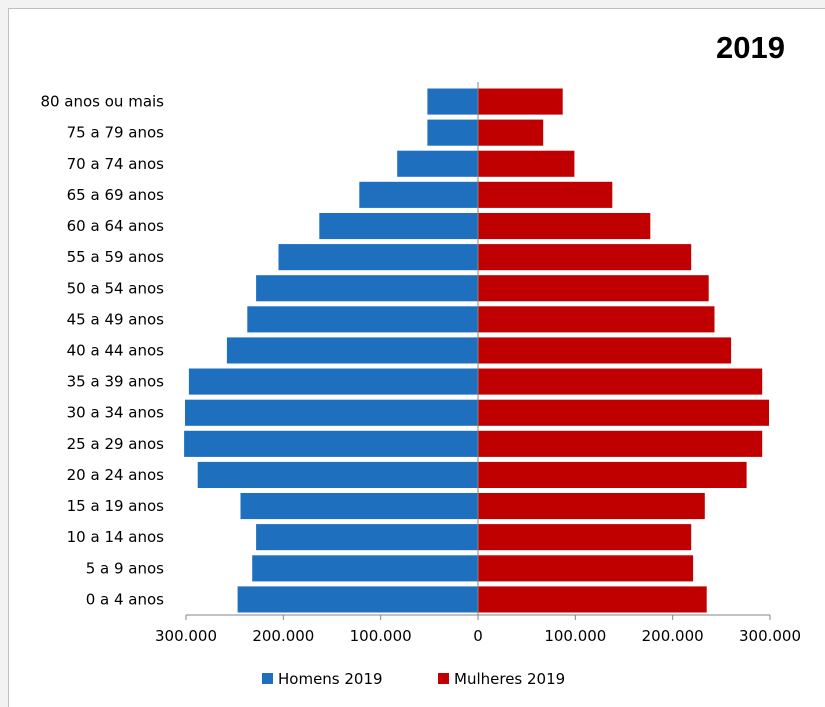  What do you see at coordinates (510, 133) in the screenshot?
I see `bar-mulheres-2019-75-a-79-anos` at bounding box center [510, 133].